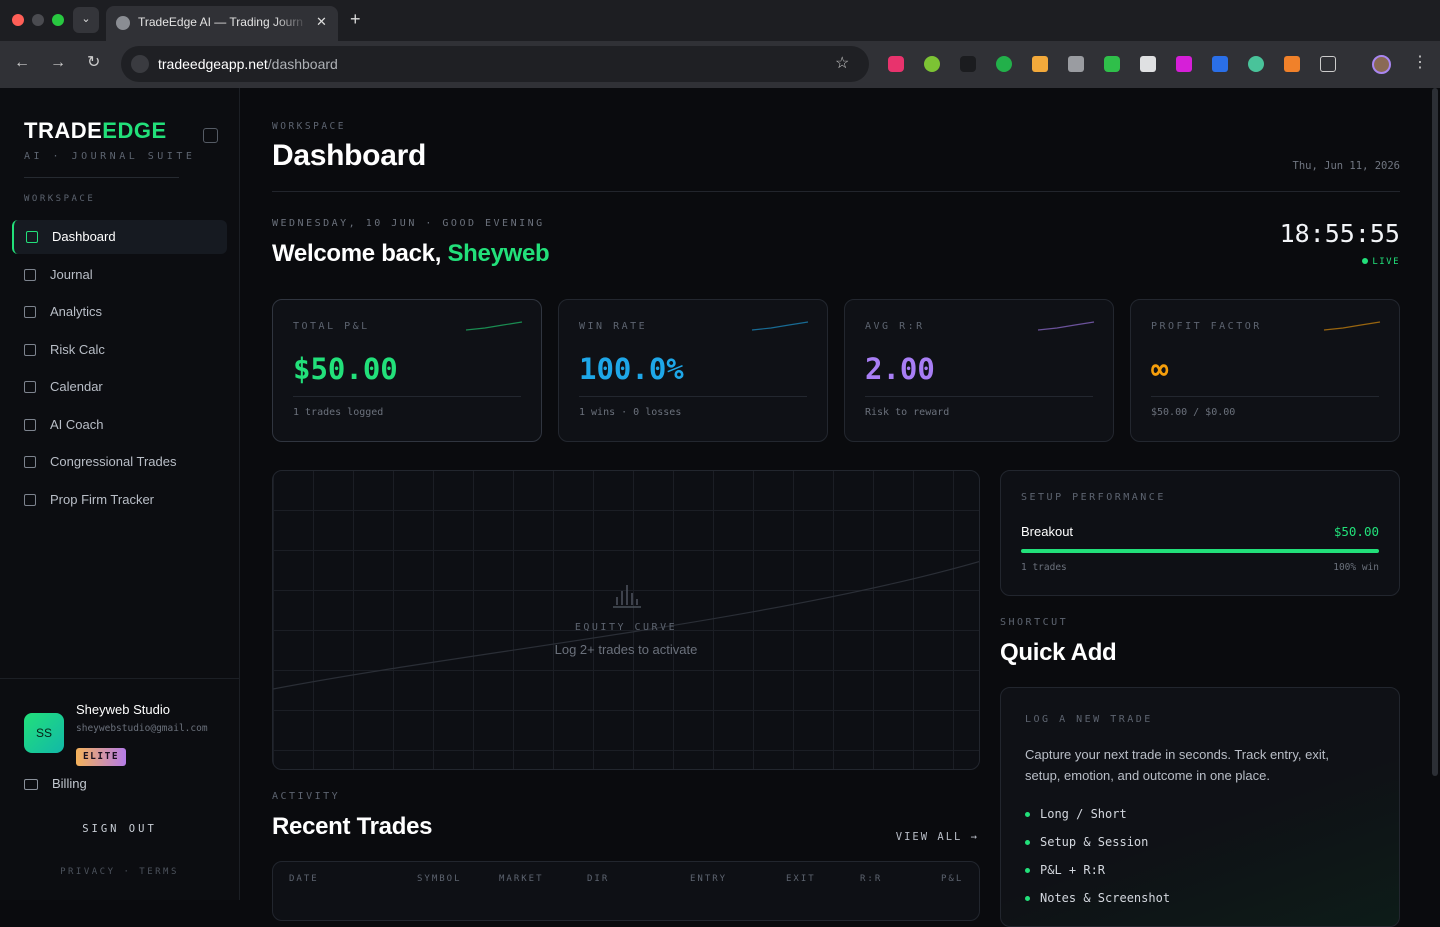 The width and height of the screenshot is (1440, 927). What do you see at coordinates (937, 837) in the screenshot?
I see `view-all: VIEW ALL →` at bounding box center [937, 837].